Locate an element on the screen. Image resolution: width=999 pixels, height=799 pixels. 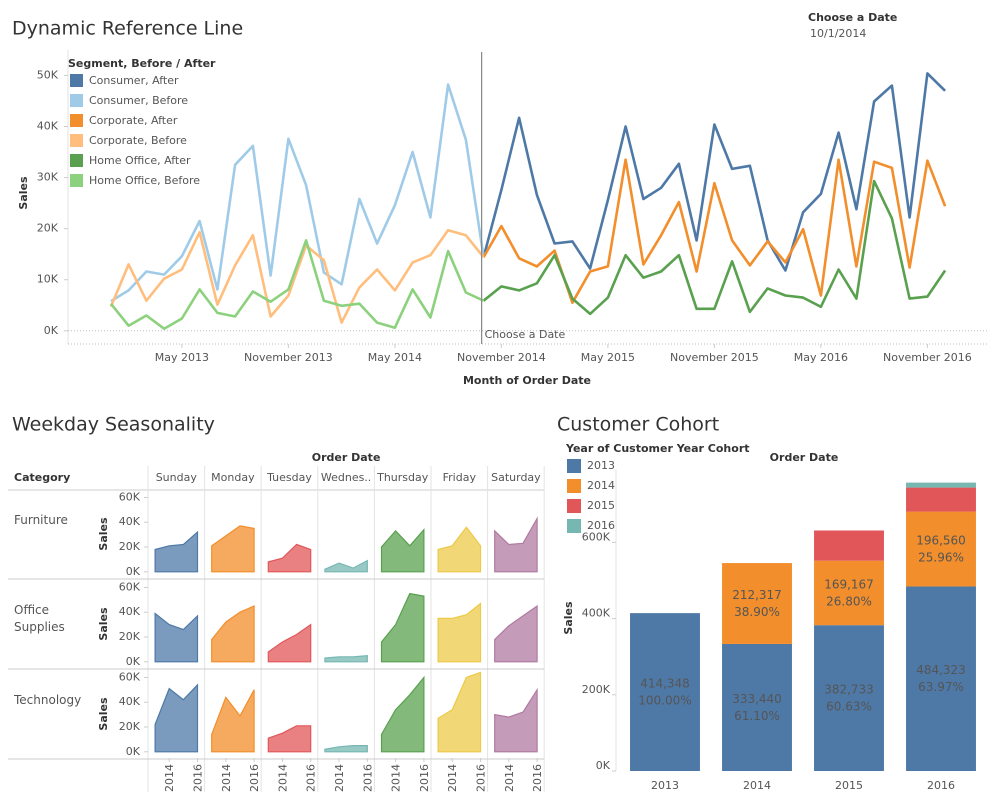
x-tick-label: May 2016 is located at coordinates (821, 357).